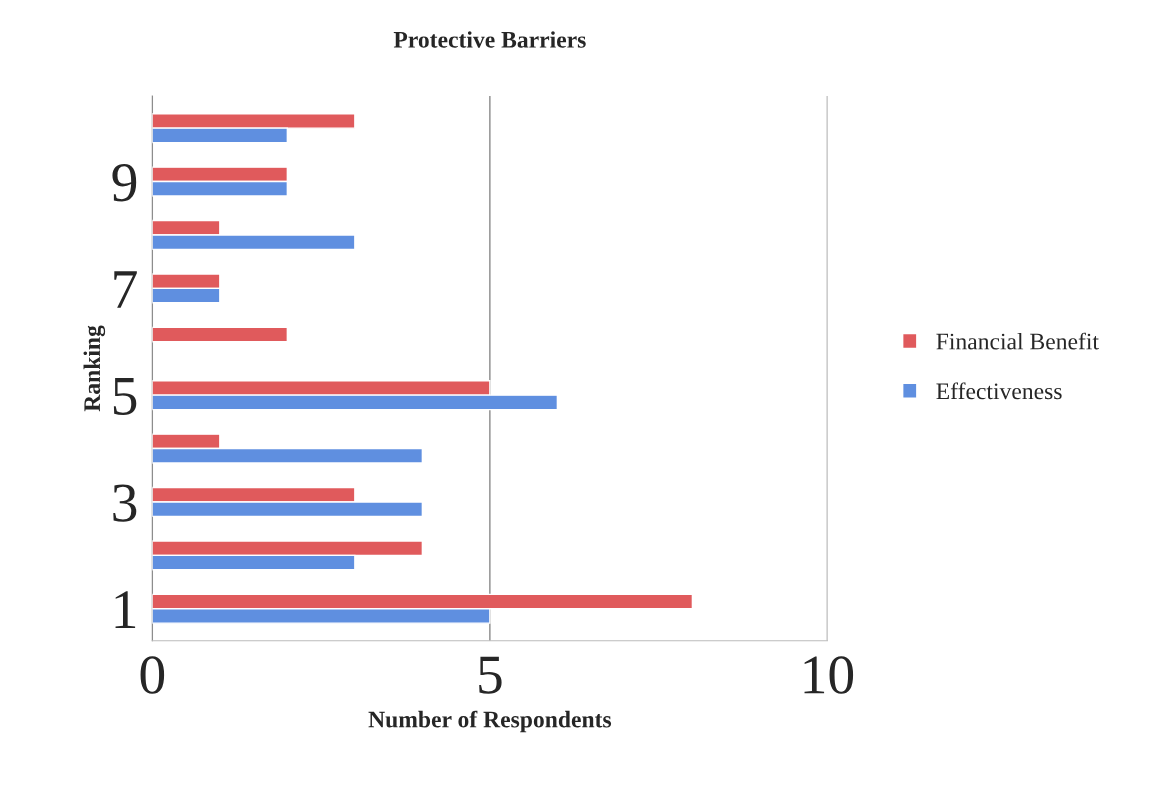 The width and height of the screenshot is (1154, 801). Describe the element at coordinates (490, 721) in the screenshot. I see `x-axis-title: Number of Respondents` at that location.